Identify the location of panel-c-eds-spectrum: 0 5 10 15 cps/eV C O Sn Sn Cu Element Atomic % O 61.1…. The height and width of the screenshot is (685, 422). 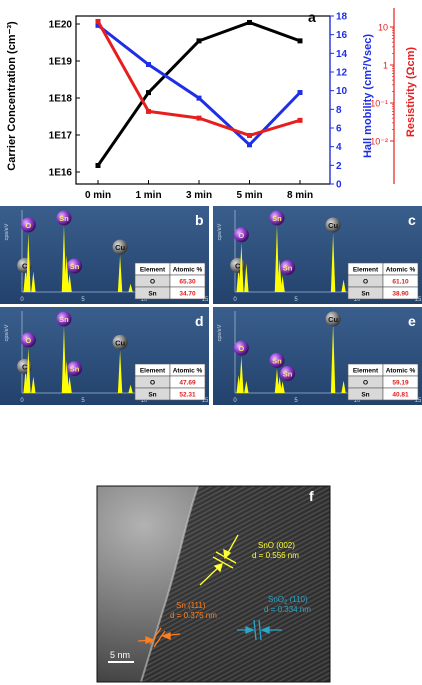
(317, 255).